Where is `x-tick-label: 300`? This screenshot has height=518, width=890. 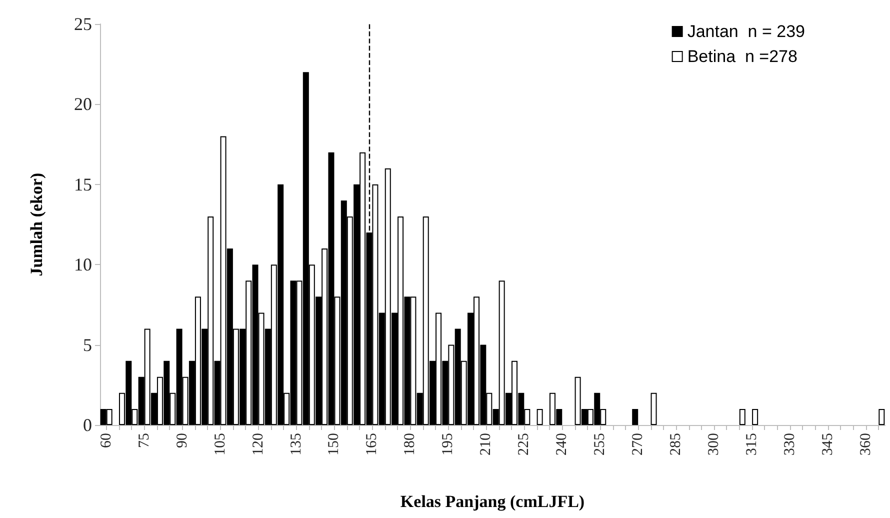 x-tick-label: 300 is located at coordinates (714, 444).